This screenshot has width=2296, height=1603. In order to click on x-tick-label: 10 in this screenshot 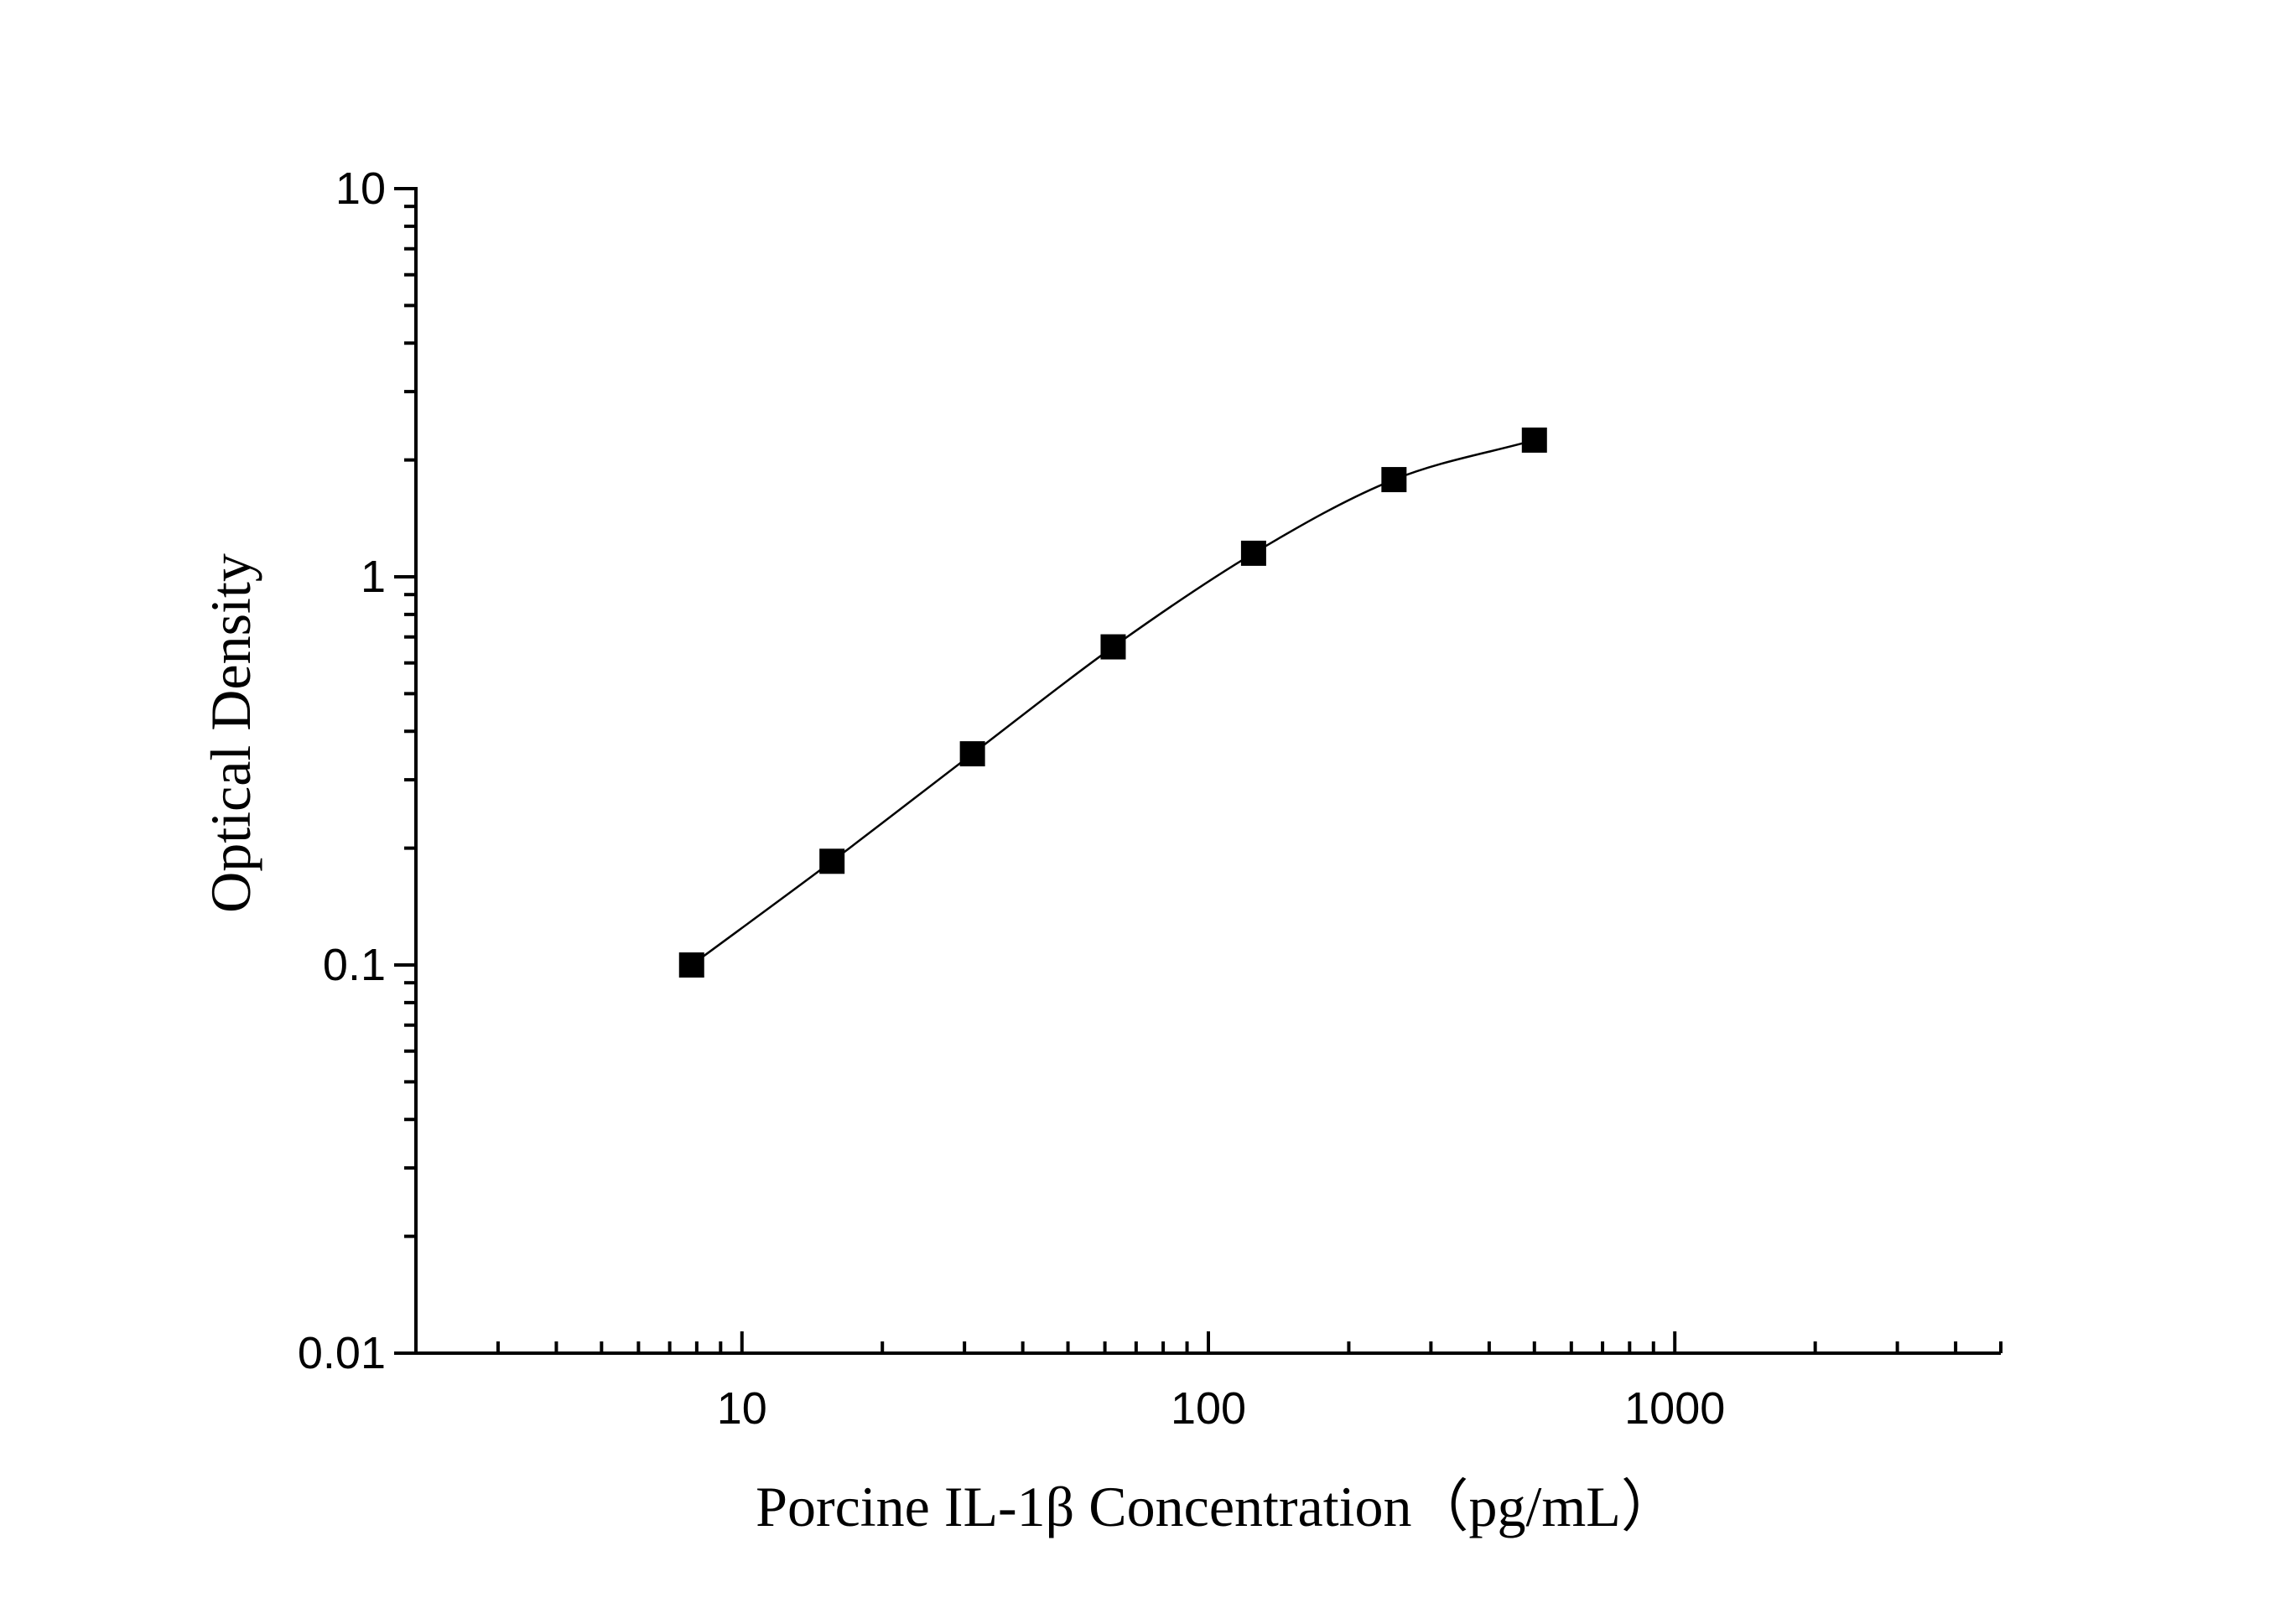, I will do `click(742, 1408)`.